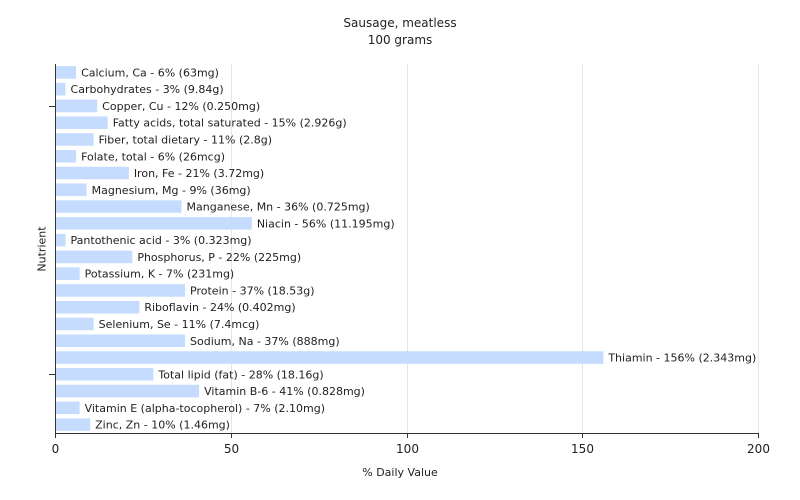  Describe the element at coordinates (326, 223) in the screenshot. I see `bar-label: Niacin - 56% (11.195mg)` at that location.